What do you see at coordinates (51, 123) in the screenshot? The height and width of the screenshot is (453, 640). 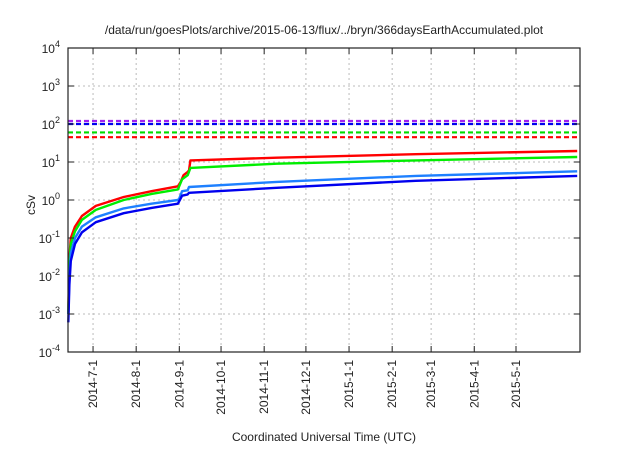 I see `y-tick-label: 10²` at bounding box center [51, 123].